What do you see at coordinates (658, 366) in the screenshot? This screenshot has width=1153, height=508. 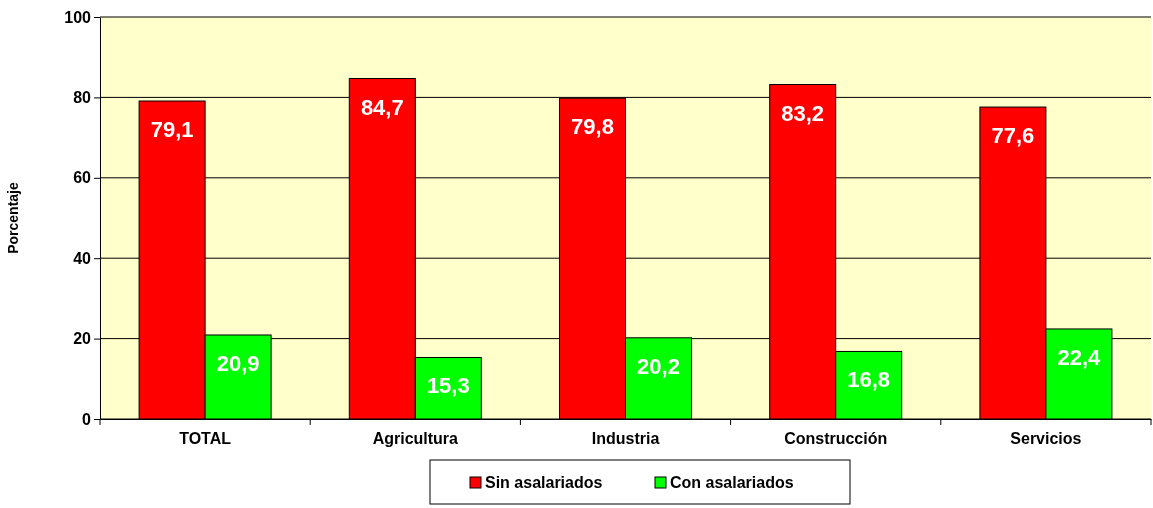 I see `data-label: 20,2` at bounding box center [658, 366].